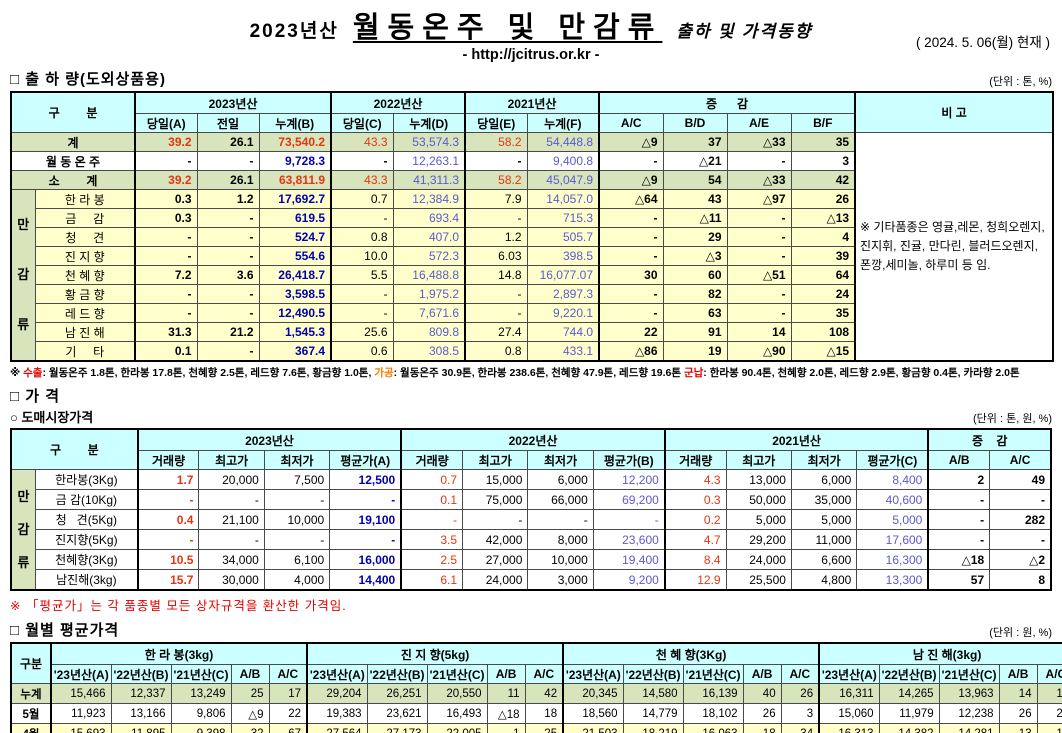  I want to click on cell: 26,251, so click(397, 693).